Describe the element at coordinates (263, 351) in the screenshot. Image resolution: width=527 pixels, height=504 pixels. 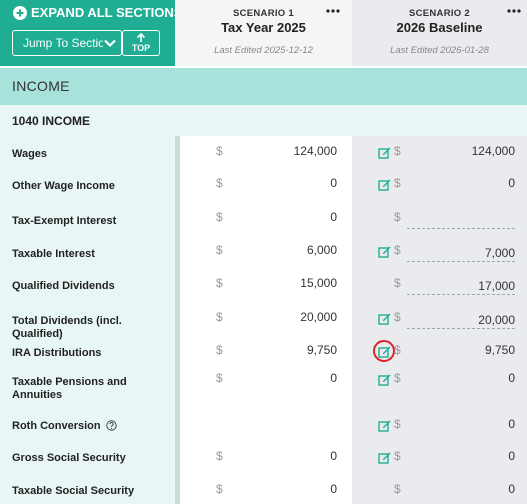
I see `table-row: IRA Distributions $9,750 $9,750` at that location.